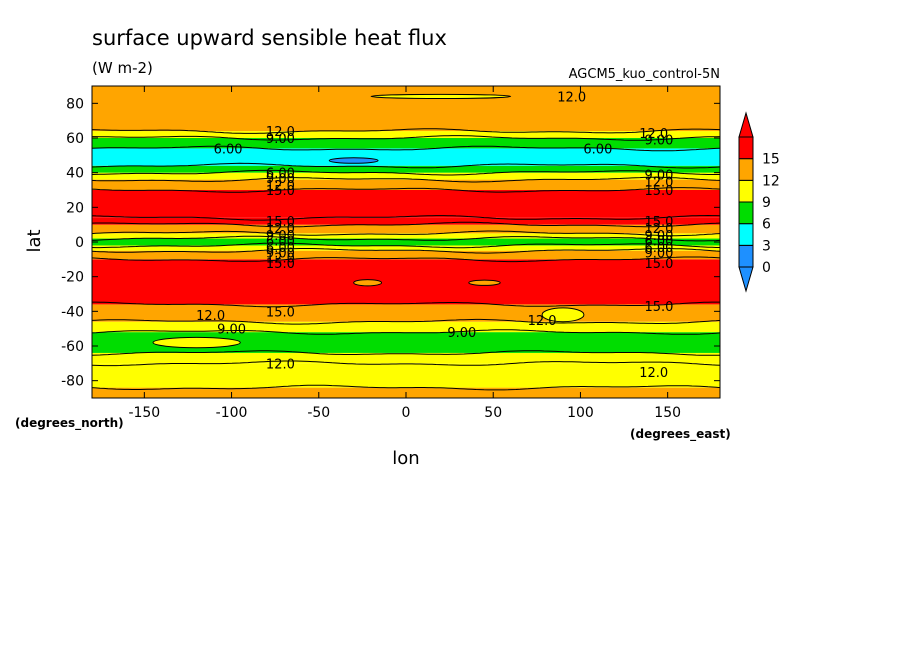  Describe the element at coordinates (771, 160) in the screenshot. I see `colorbar-label-5: 15` at that location.